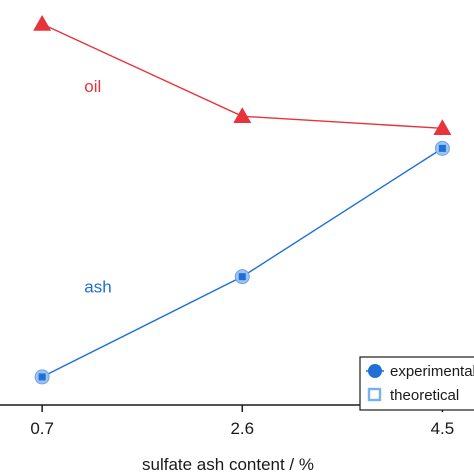  I want to click on legend-label-theoretical: theoretical, so click(424, 395).